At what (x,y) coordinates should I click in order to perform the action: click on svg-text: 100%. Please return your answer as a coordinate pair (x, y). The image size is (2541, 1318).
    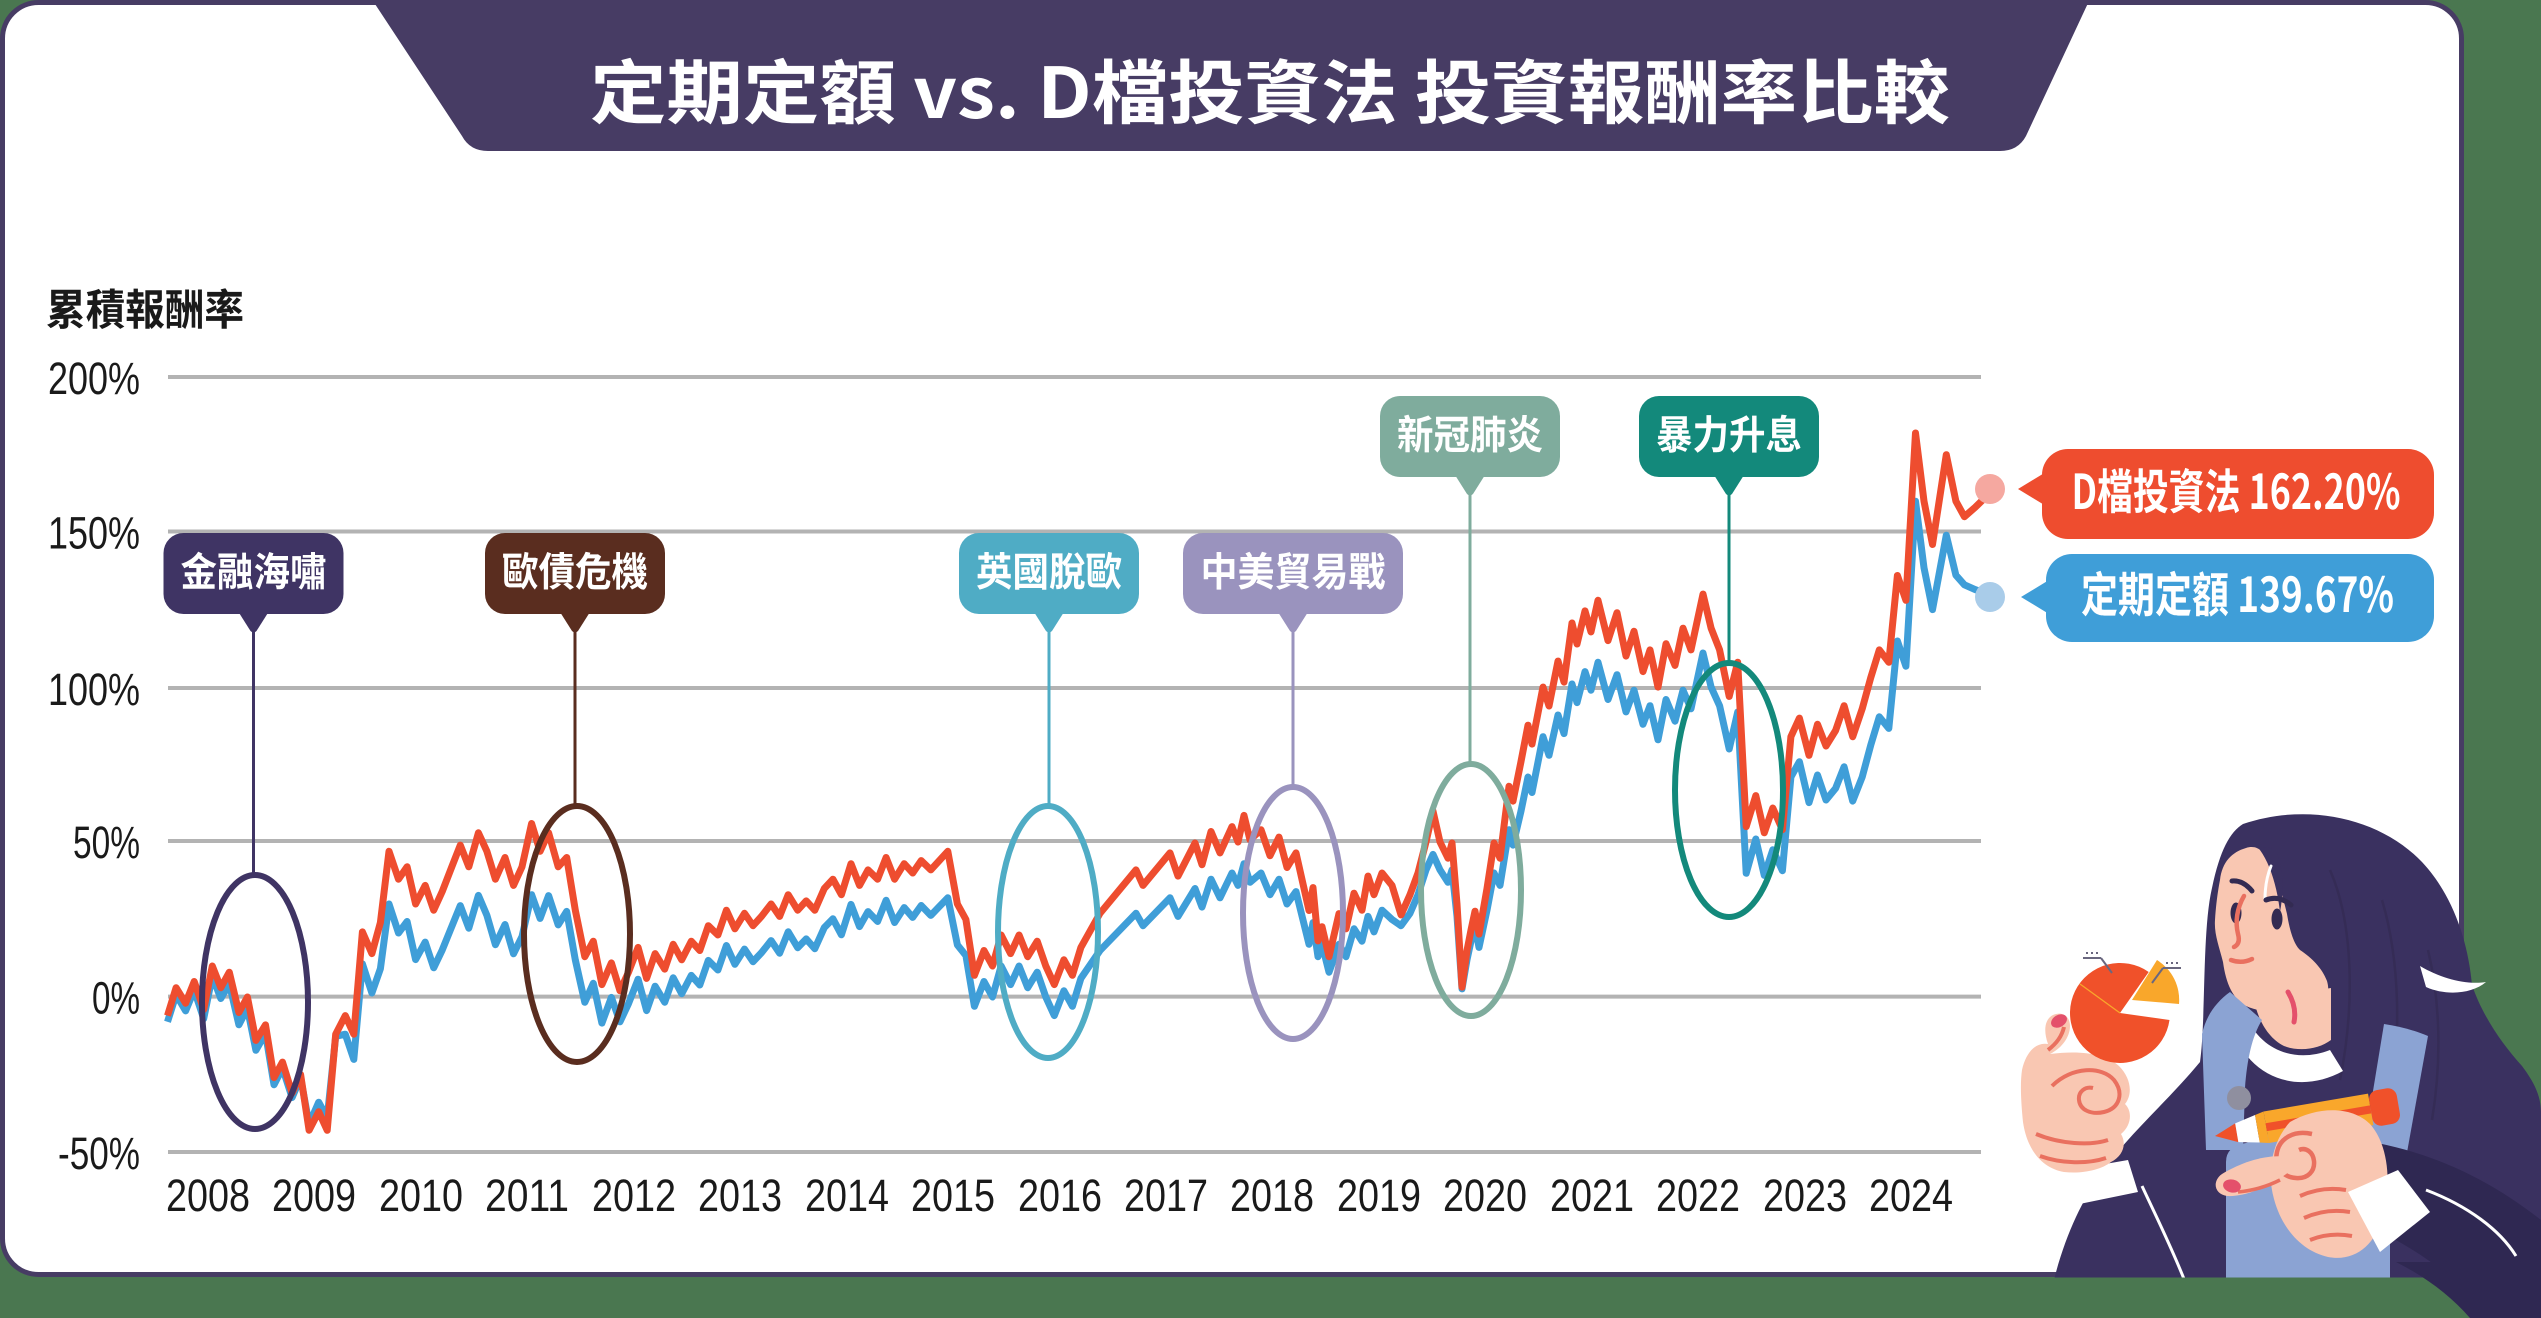
    Looking at the image, I should click on (94, 689).